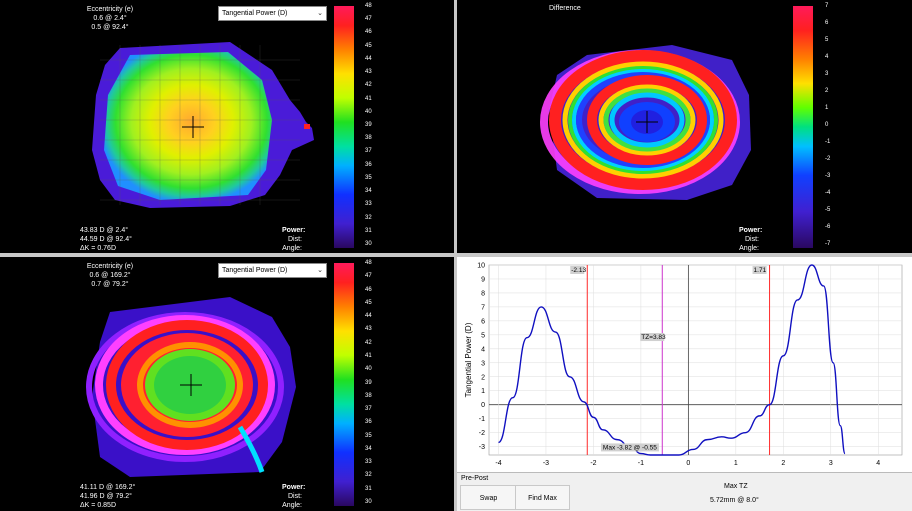 Image resolution: width=912 pixels, height=511 pixels. Describe the element at coordinates (828, 244) in the screenshot. I see `scale-tick-label: -7` at that location.